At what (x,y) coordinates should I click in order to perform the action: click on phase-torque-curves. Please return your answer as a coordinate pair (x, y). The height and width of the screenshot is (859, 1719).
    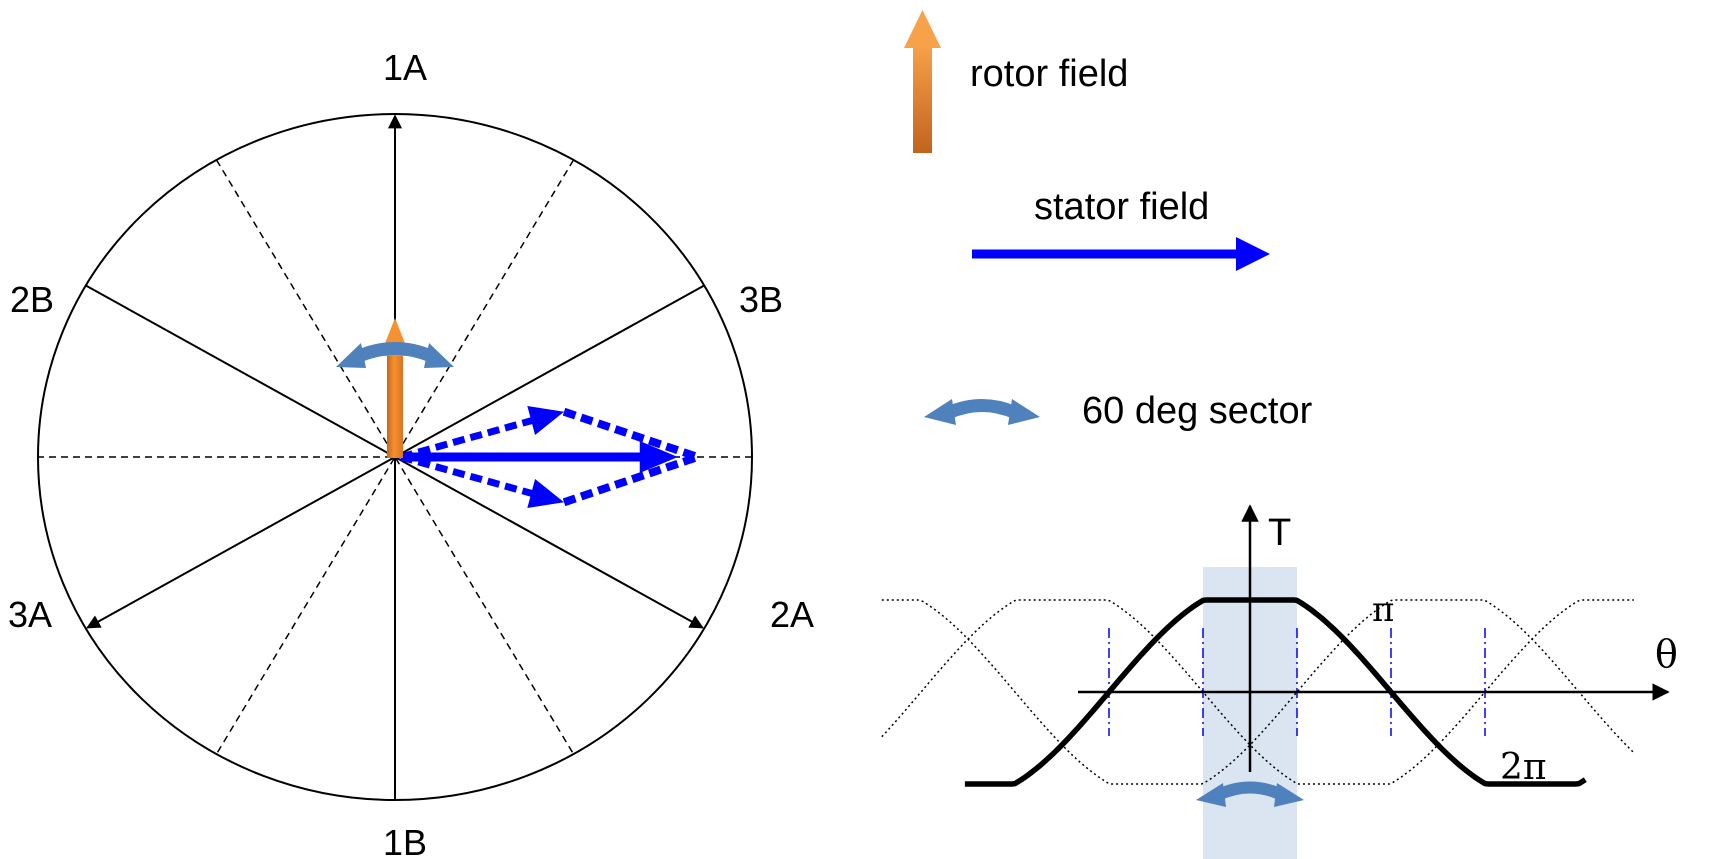
    Looking at the image, I should click on (1258, 692).